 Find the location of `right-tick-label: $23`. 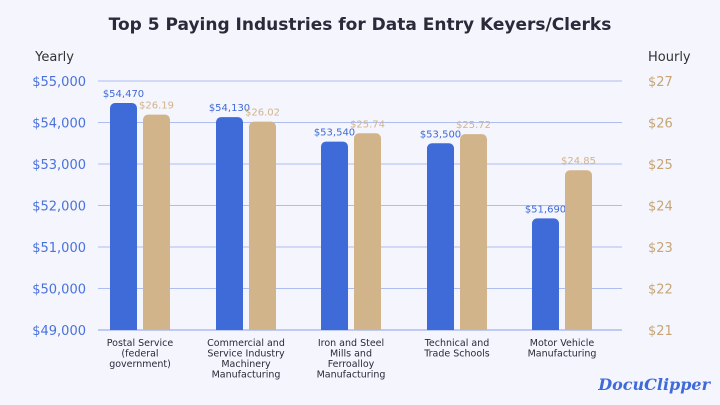

right-tick-label: $23 is located at coordinates (660, 248).